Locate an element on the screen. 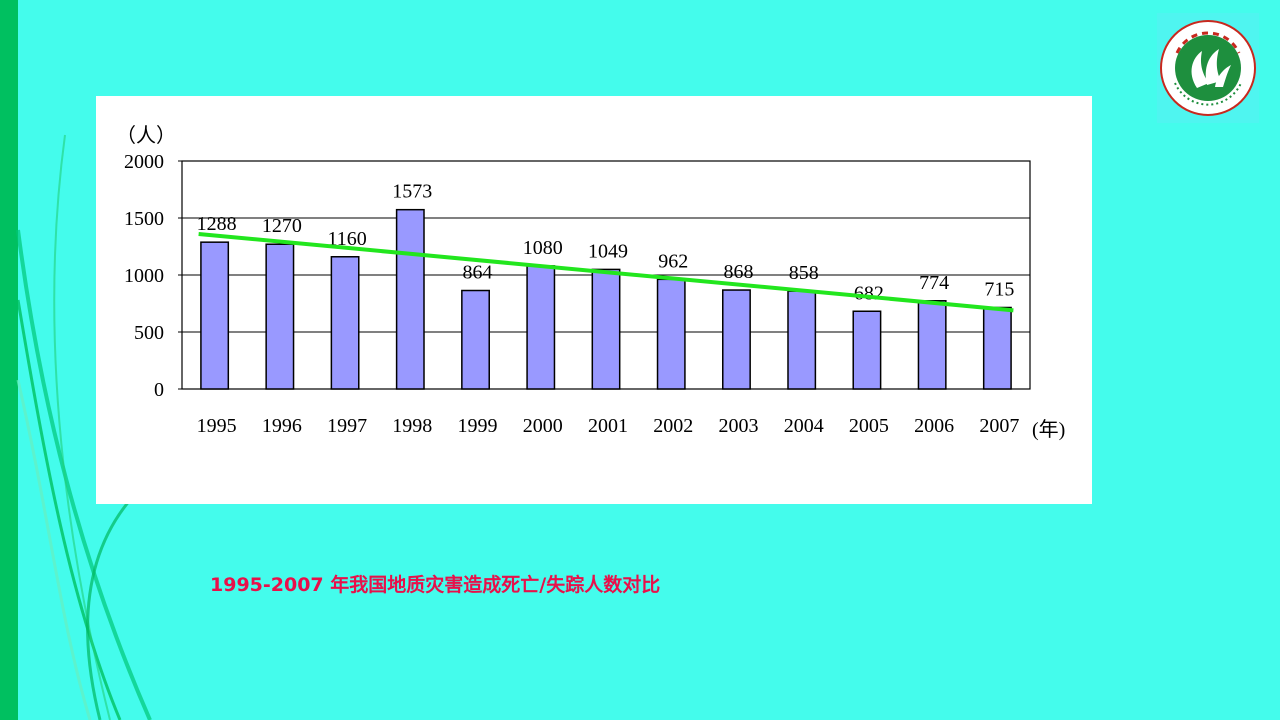 The height and width of the screenshot is (720, 1280). data-label-2006: 774 is located at coordinates (934, 283).